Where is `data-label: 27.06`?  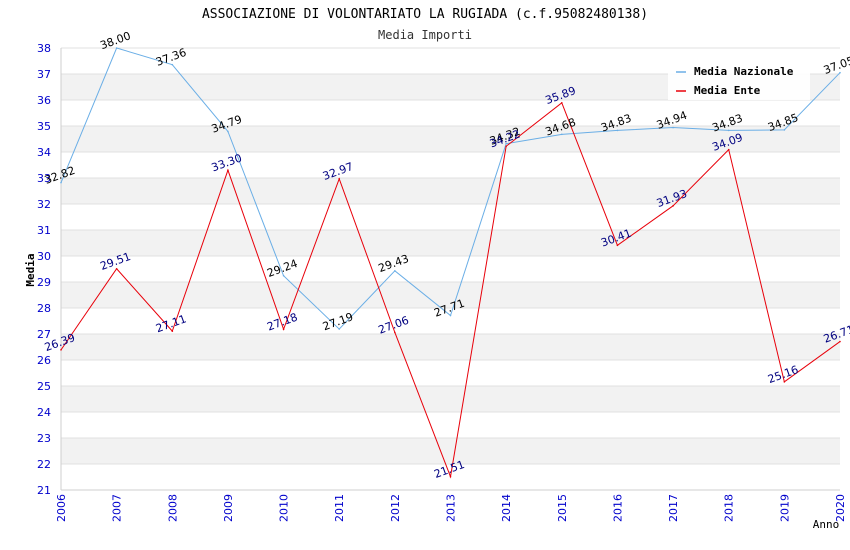 data-label: 27.06 is located at coordinates (394, 325).